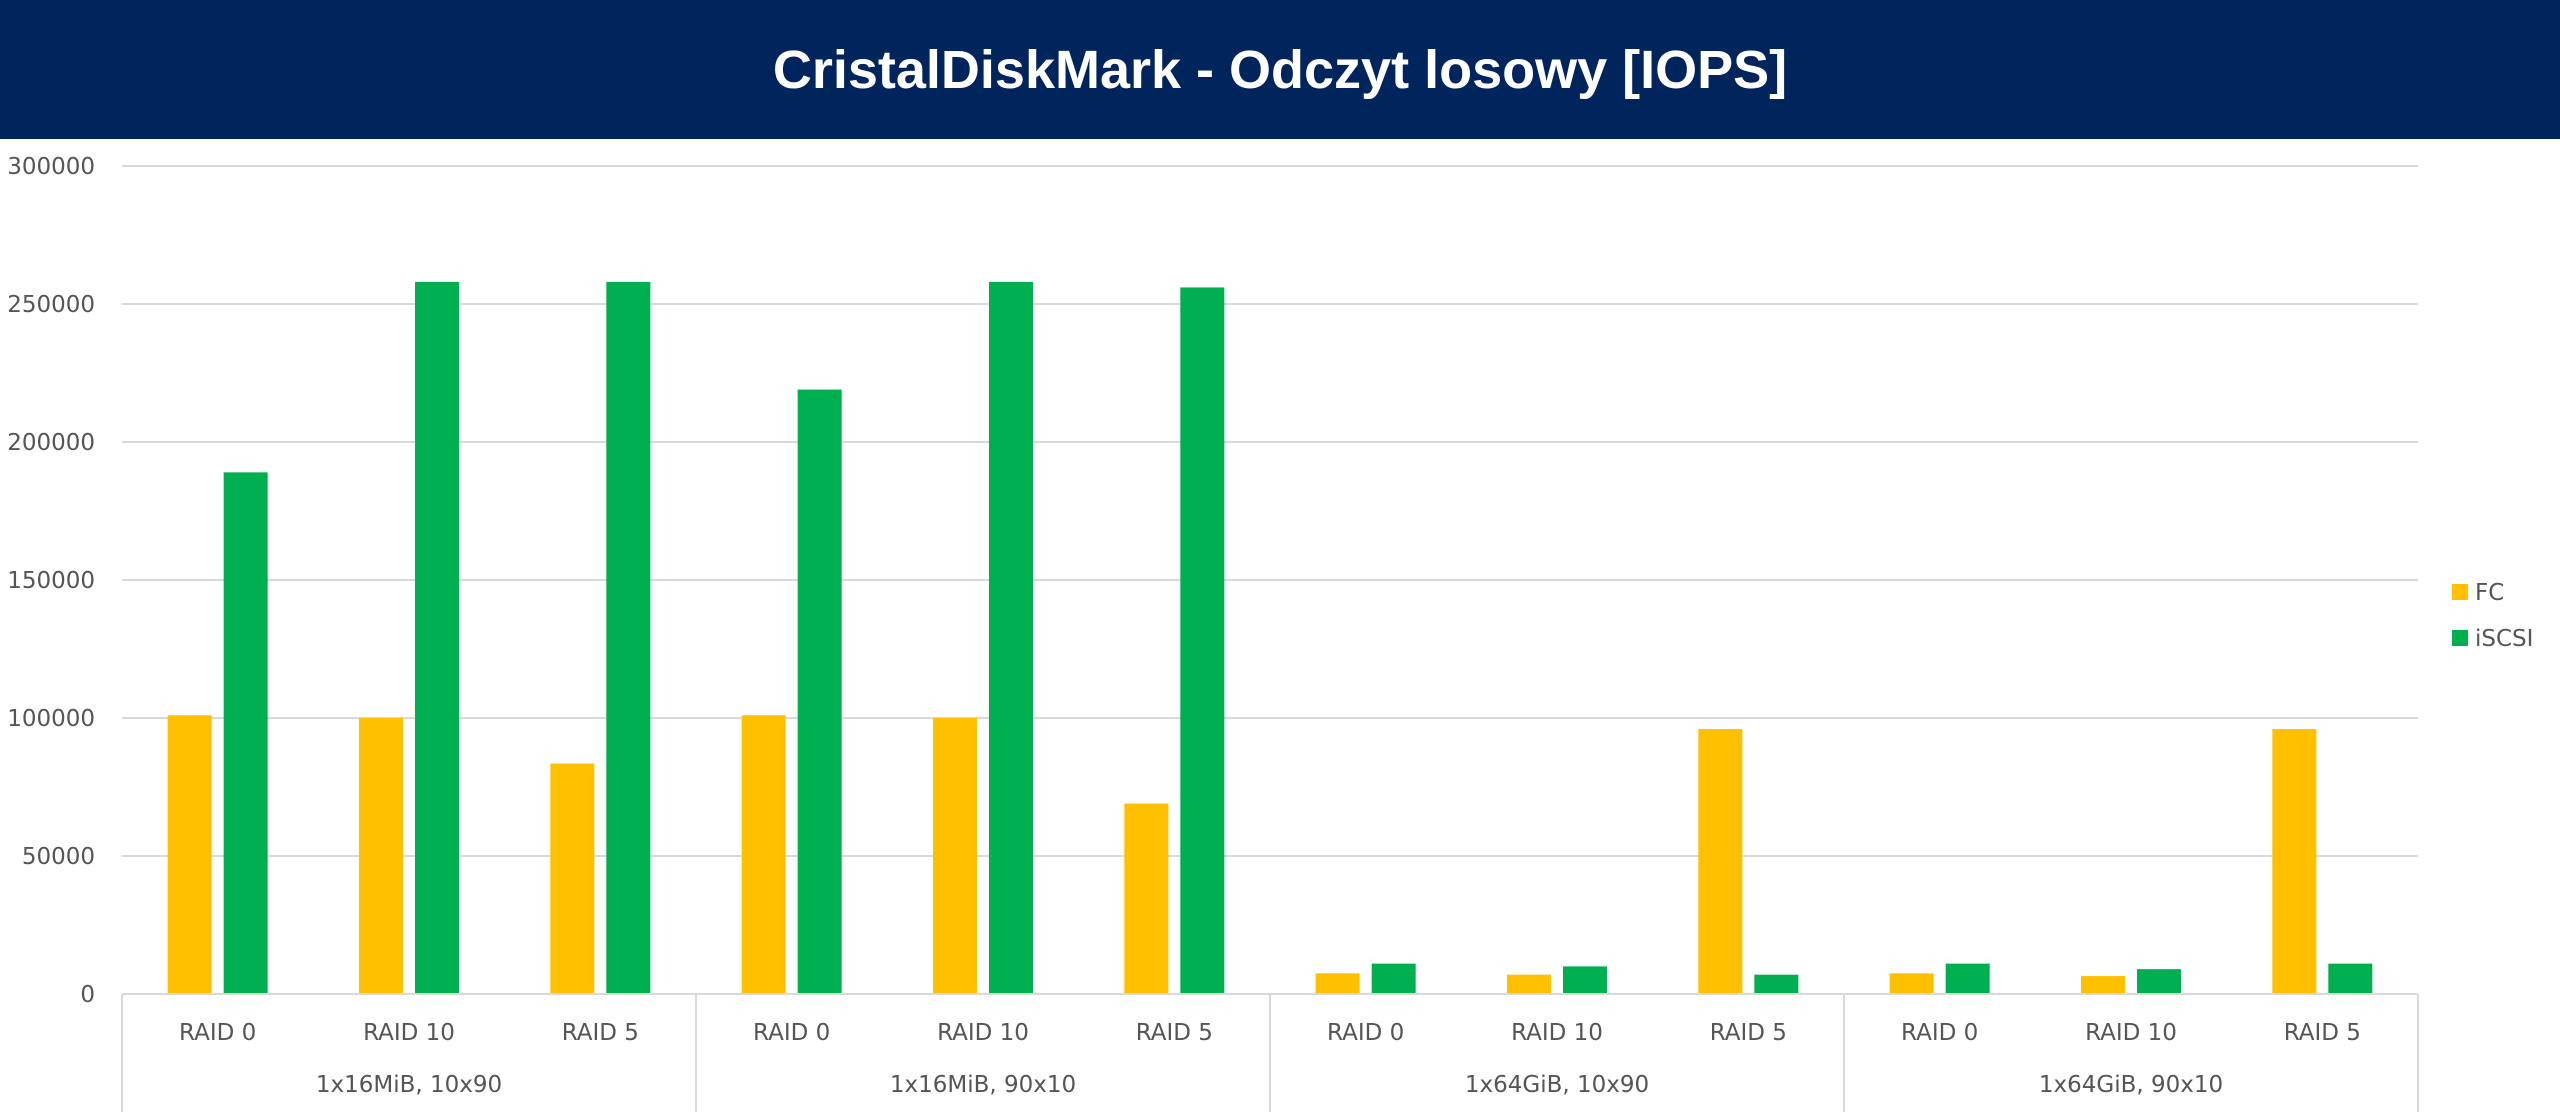  Describe the element at coordinates (58, 857) in the screenshot. I see `y-tick-label: 50000` at that location.